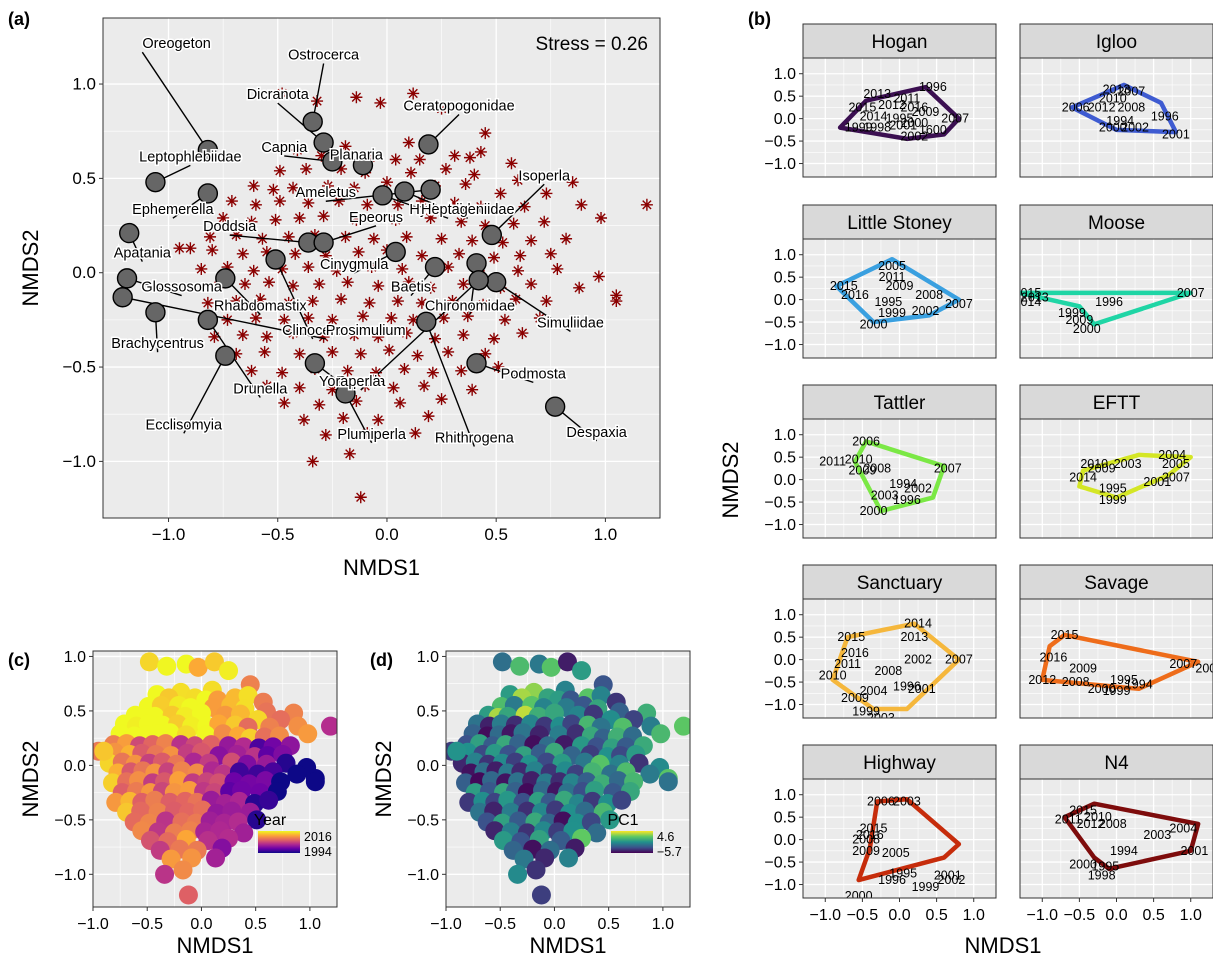 This screenshot has height=965, width=1213. Describe the element at coordinates (318, 852) in the screenshot. I see `legend-min-label: 1994` at that location.